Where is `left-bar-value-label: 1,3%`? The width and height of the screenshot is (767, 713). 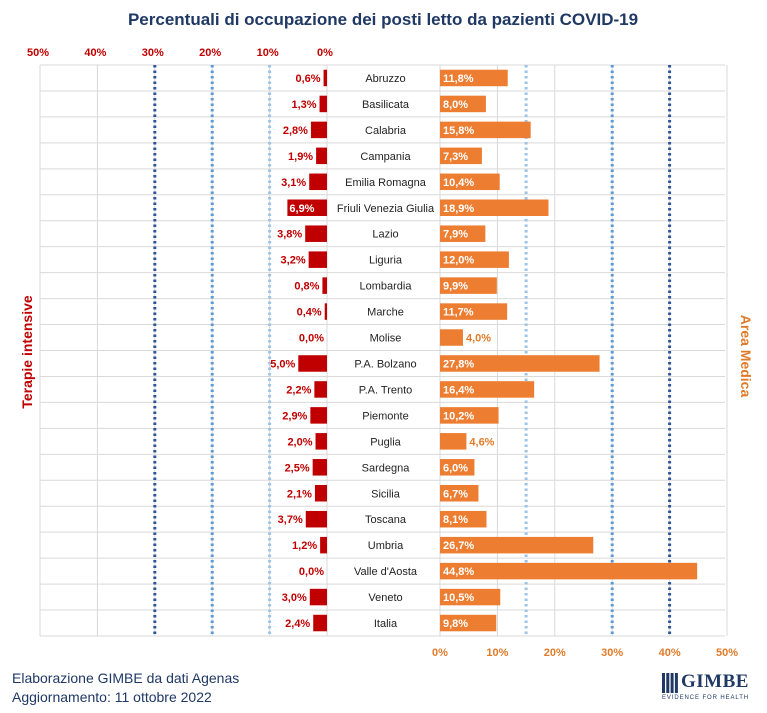
left-bar-value-label: 1,3% is located at coordinates (303, 105).